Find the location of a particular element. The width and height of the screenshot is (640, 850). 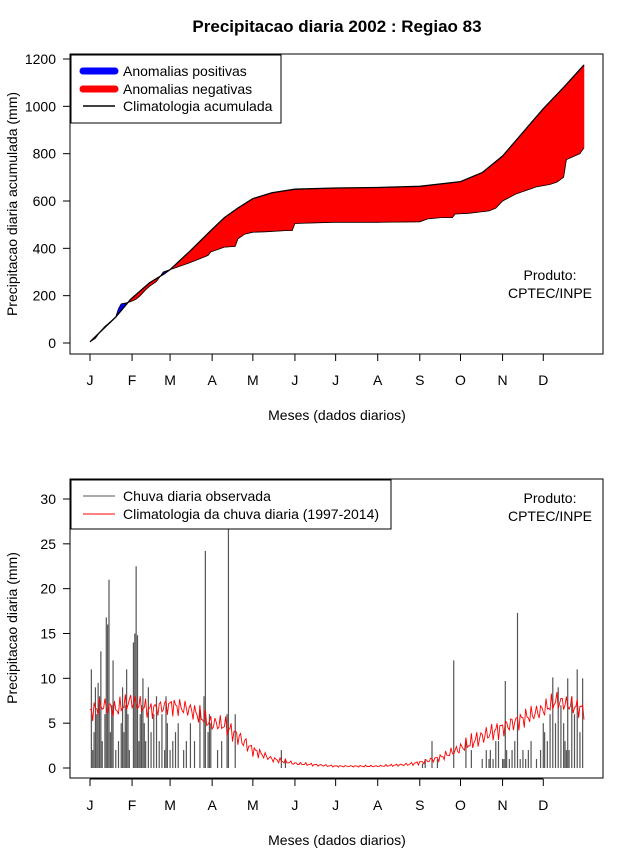

top-x-axis-label: Meses (dados diarios) is located at coordinates (337, 415).